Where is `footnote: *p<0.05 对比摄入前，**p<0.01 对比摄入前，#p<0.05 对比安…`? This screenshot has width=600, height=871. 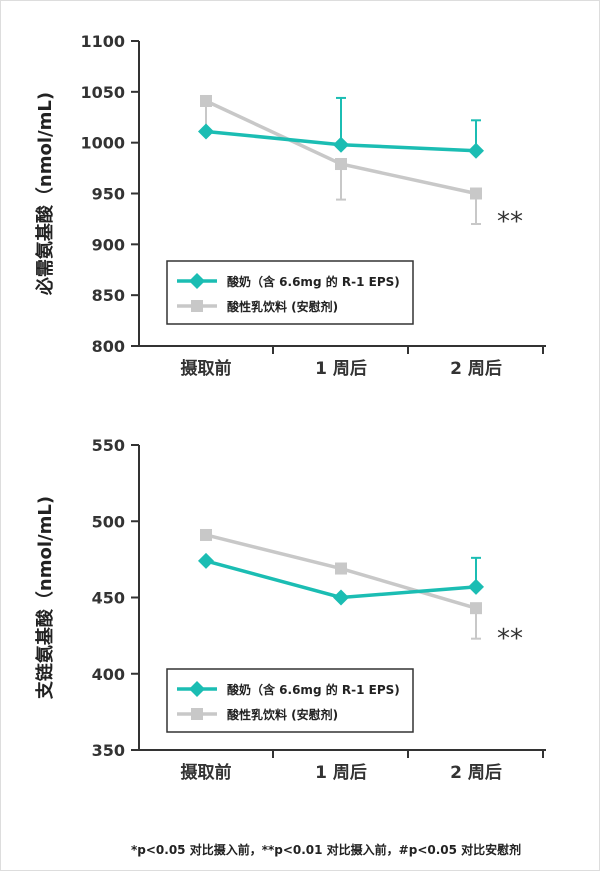
footnote: *p<0.05 对比摄入前，**p<0.01 对比摄入前，#p<0.05 对比安… is located at coordinates (326, 850).